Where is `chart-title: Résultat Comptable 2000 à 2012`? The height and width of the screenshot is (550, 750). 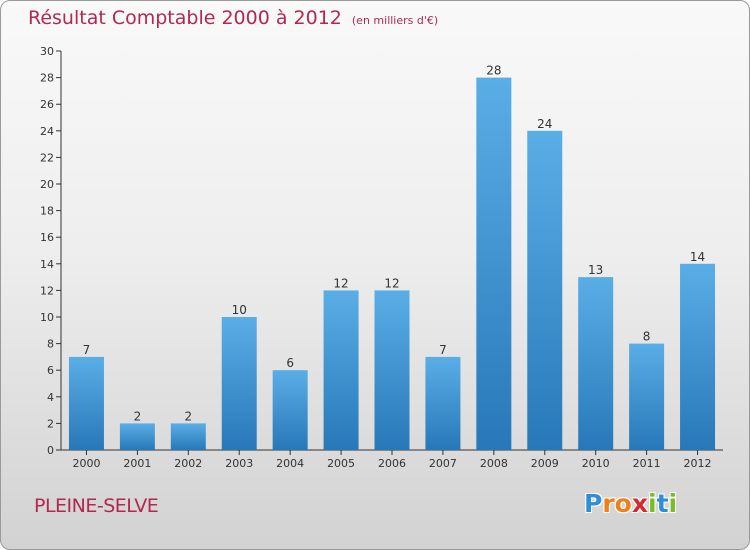 chart-title: Résultat Comptable 2000 à 2012 is located at coordinates (185, 18).